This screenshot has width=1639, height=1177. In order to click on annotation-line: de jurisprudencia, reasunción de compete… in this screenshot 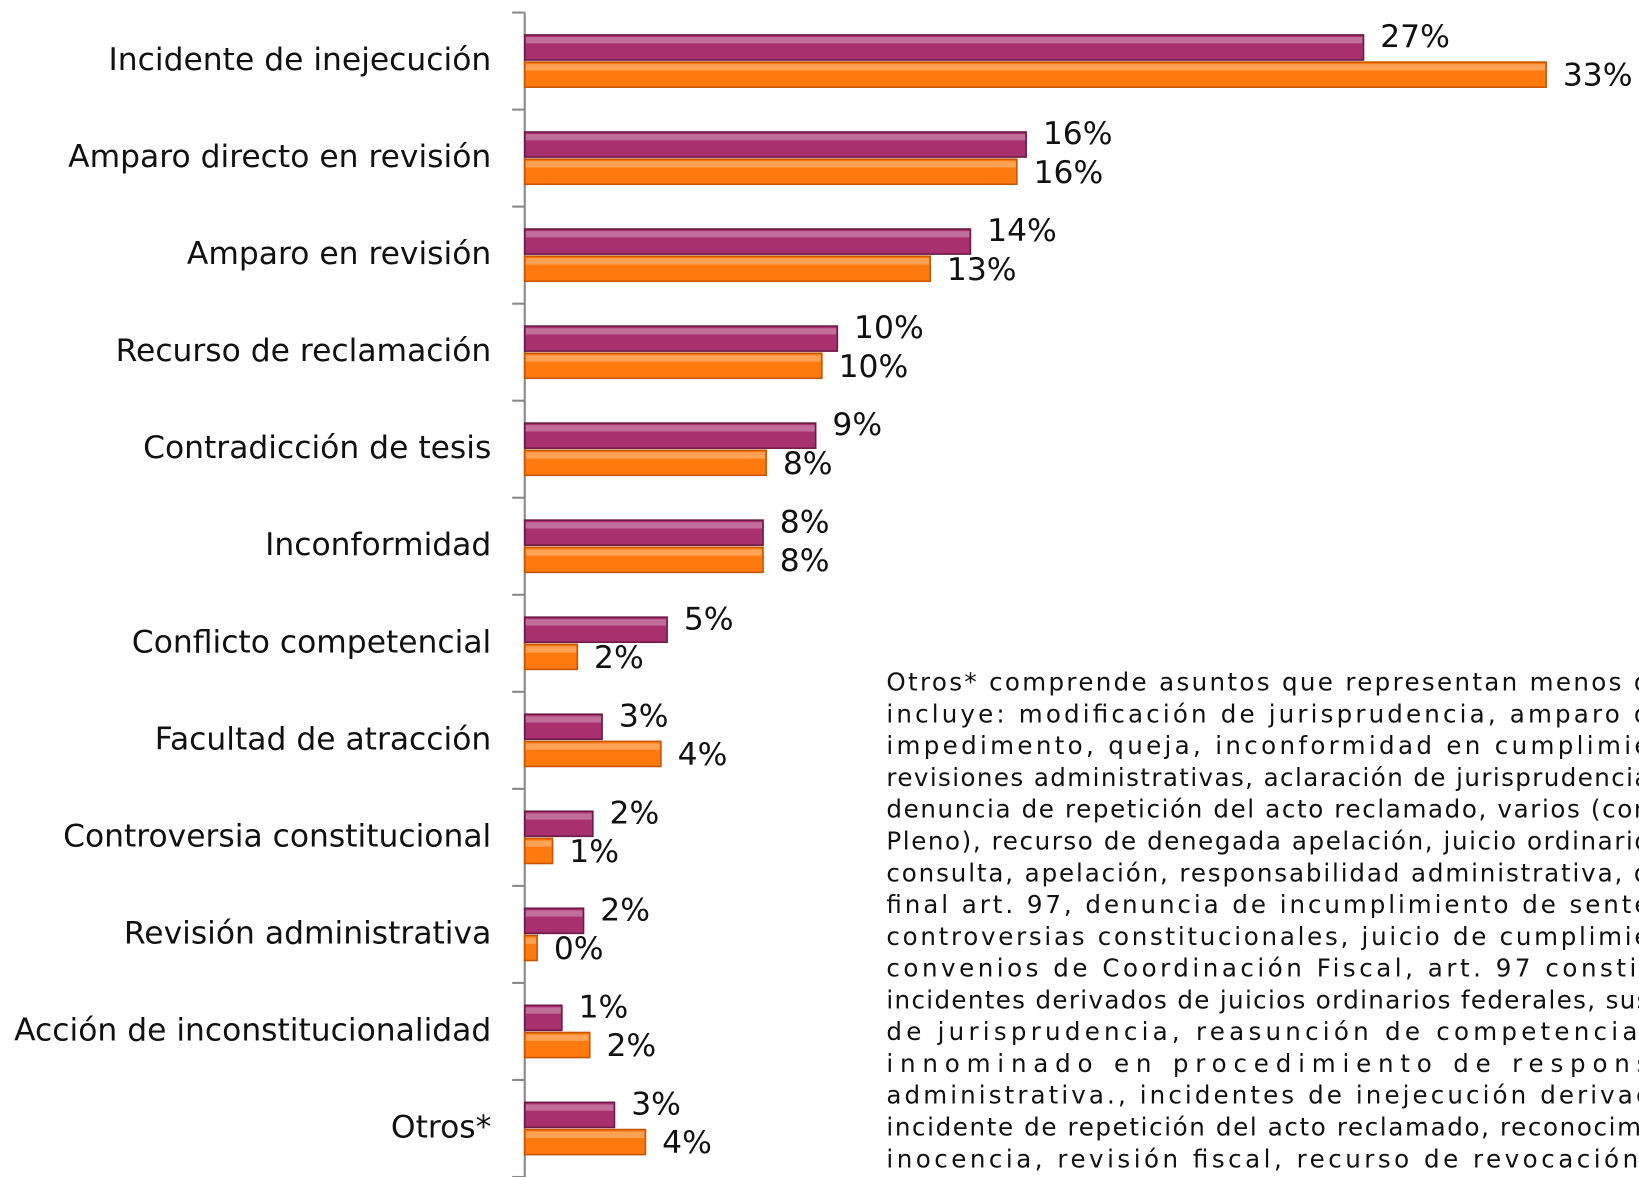, I will do `click(1262, 1031)`.